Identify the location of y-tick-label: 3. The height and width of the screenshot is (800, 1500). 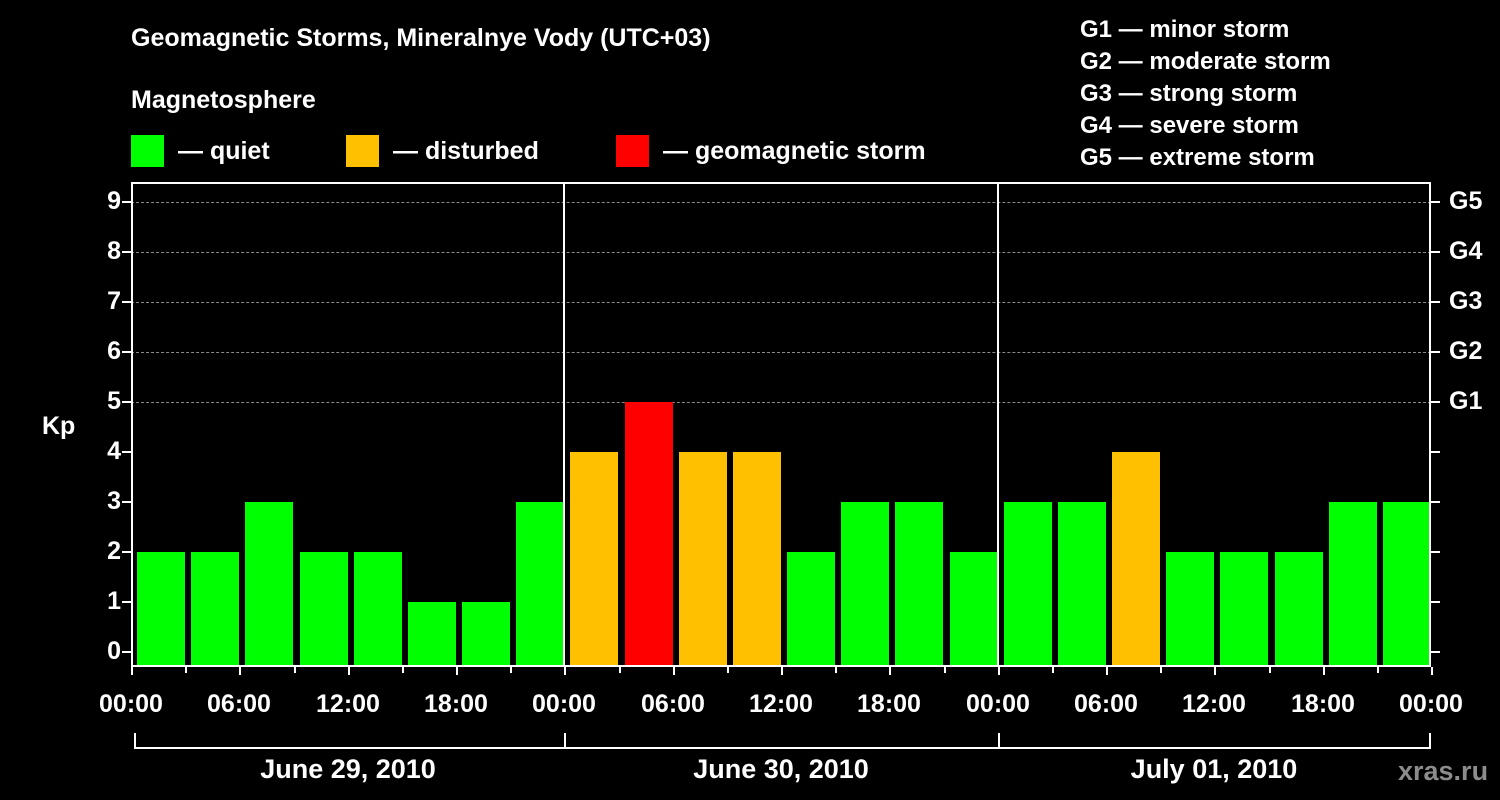
(114, 501).